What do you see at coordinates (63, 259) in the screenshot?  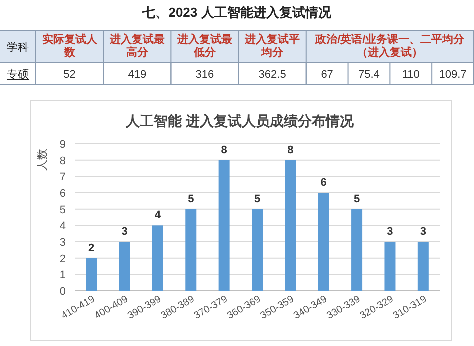 I see `y-tick-label: 2` at bounding box center [63, 259].